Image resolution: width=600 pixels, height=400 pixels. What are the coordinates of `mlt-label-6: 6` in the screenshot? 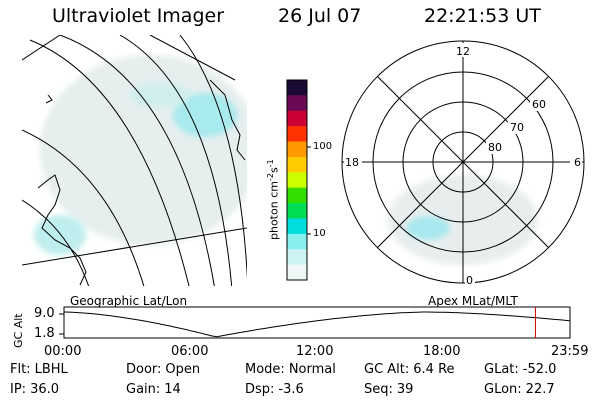 It's located at (577, 162).